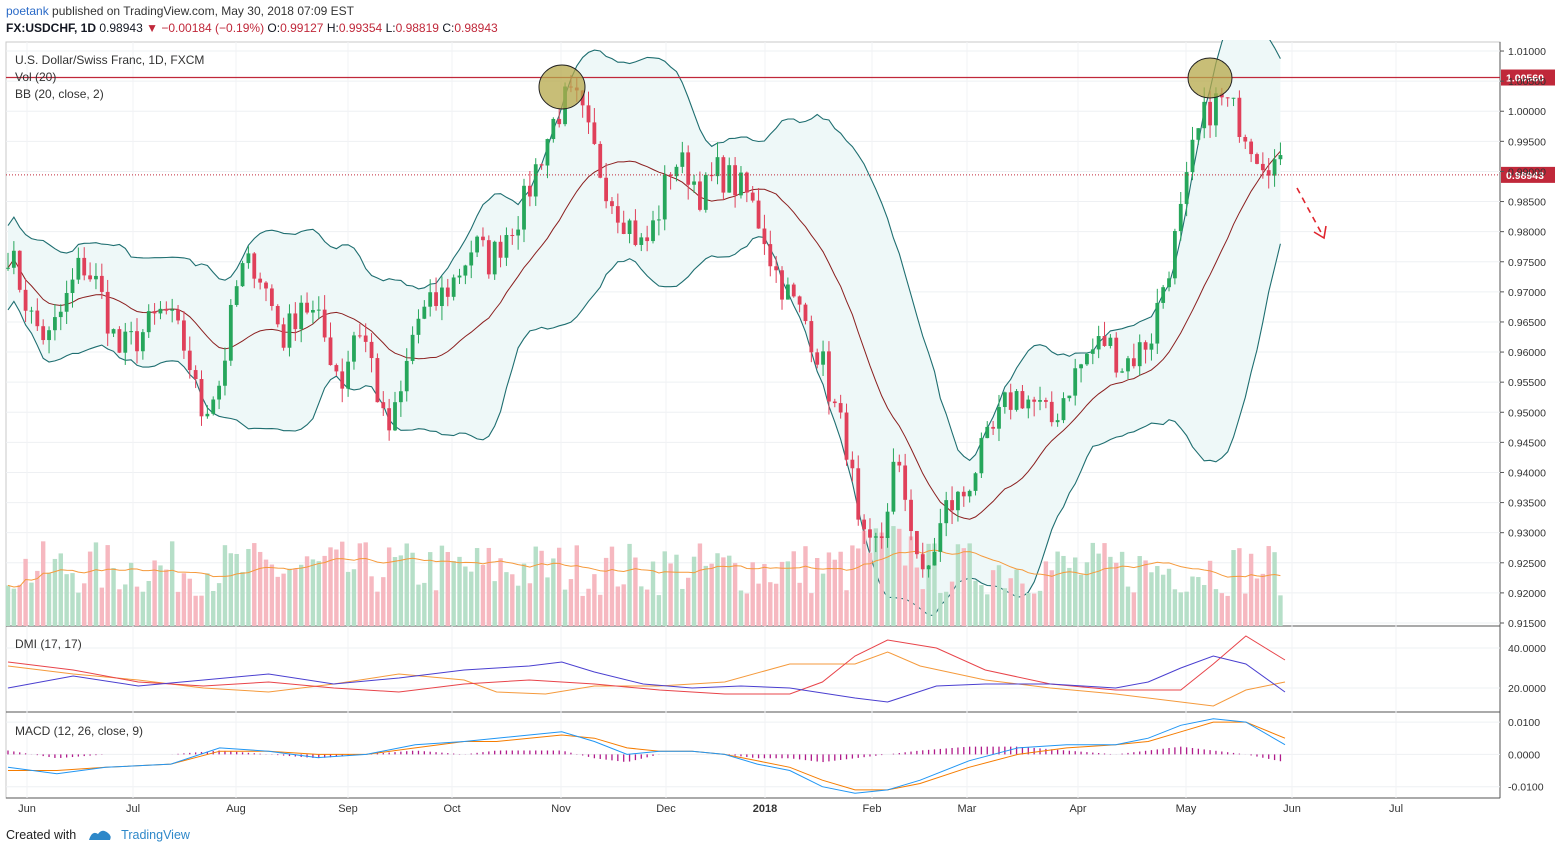 The height and width of the screenshot is (853, 1556). I want to click on volume-ma-line, so click(644, 568).